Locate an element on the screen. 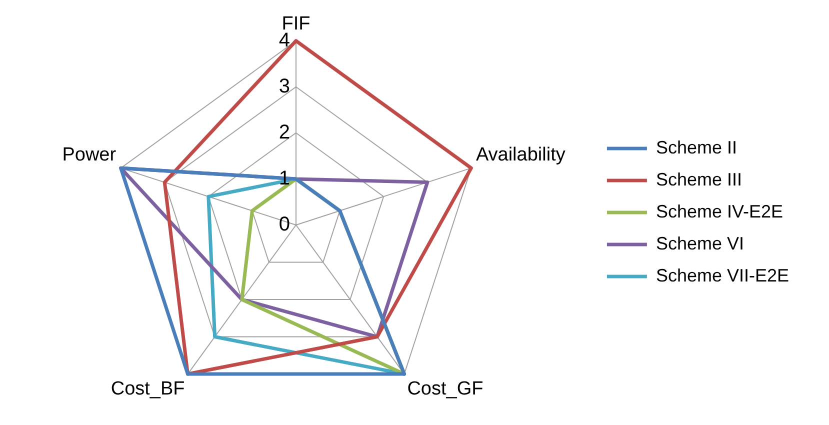 The width and height of the screenshot is (829, 425). y-tick-label: 0 is located at coordinates (284, 225).